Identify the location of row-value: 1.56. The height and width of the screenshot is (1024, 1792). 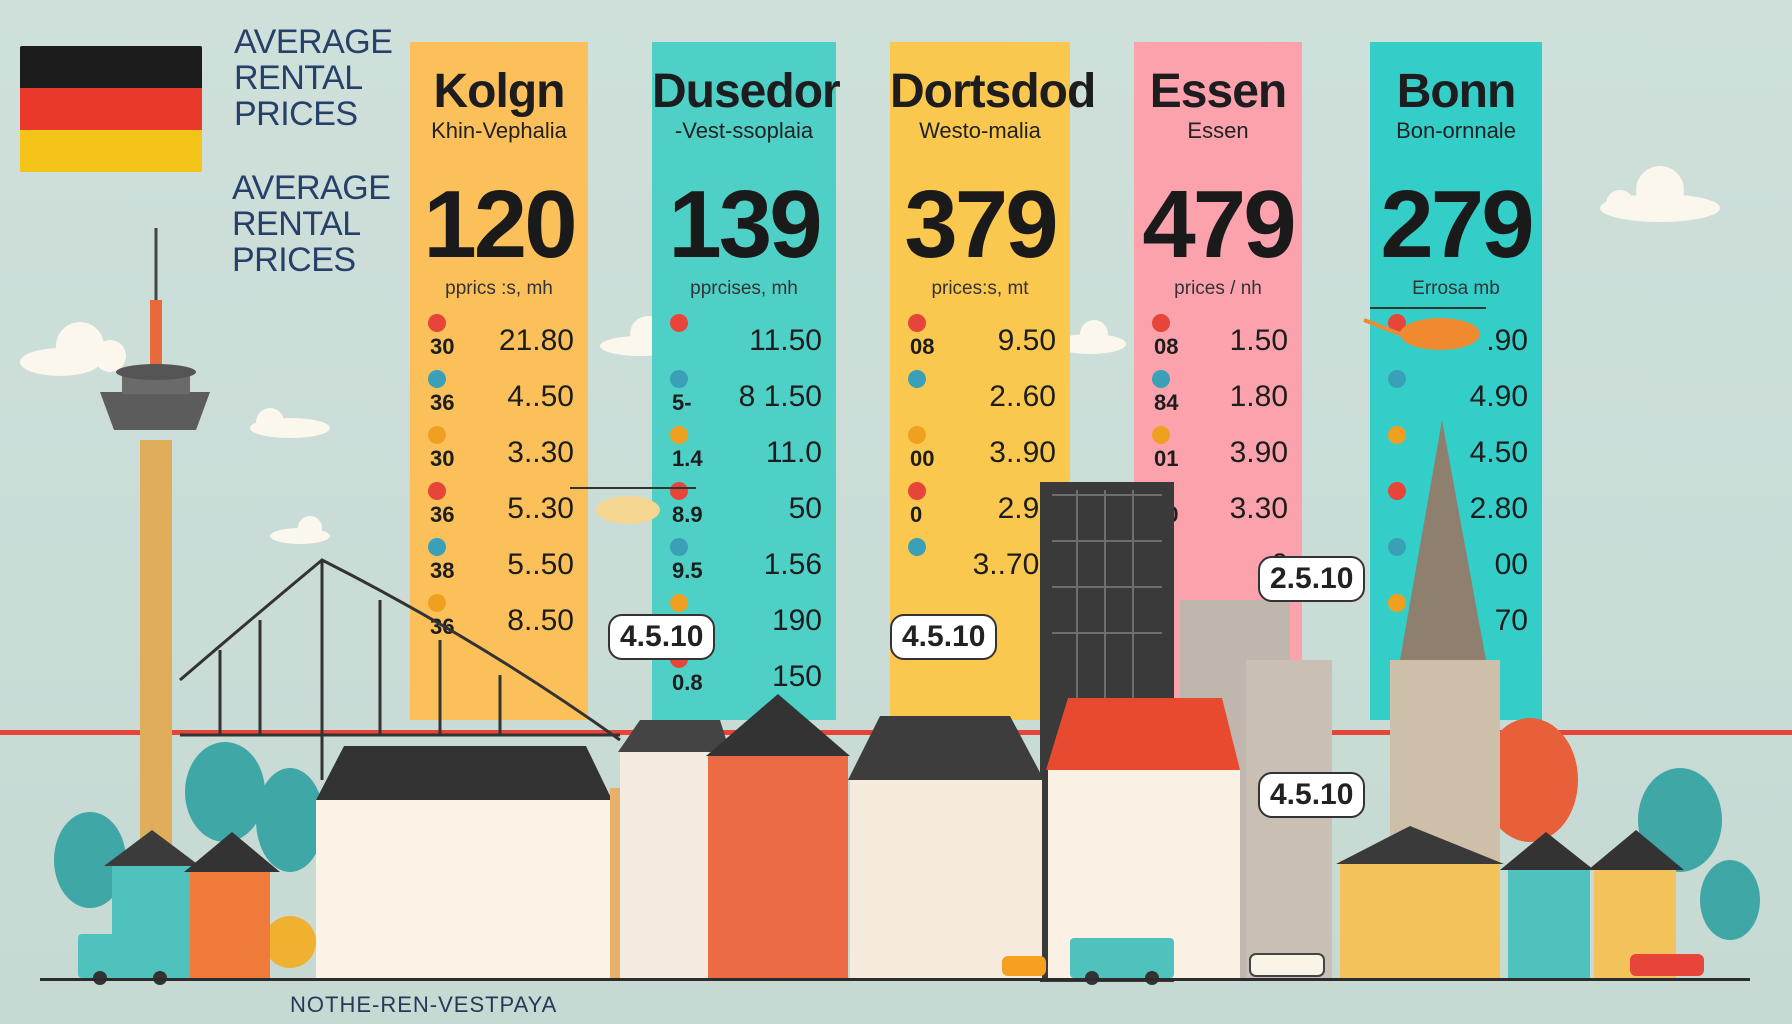
(792, 564).